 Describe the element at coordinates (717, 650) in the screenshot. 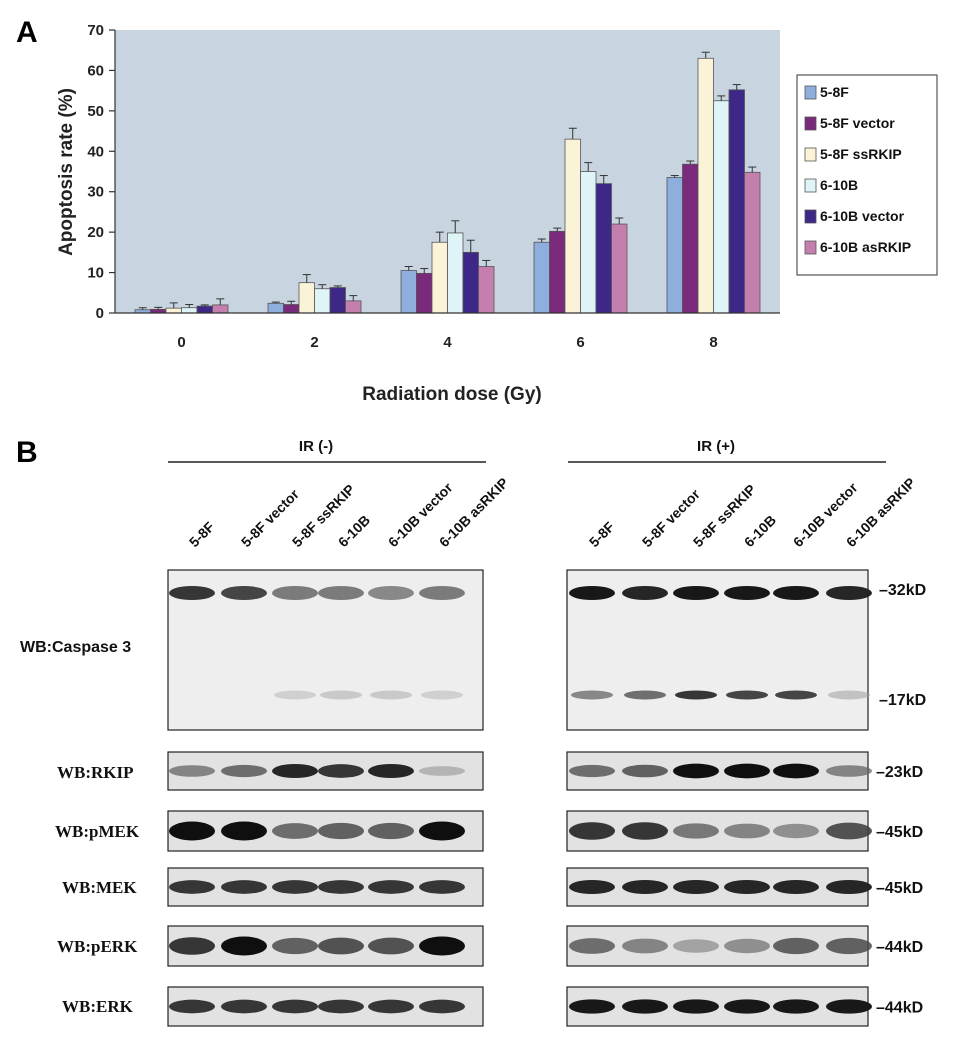

I see `blot-membrane` at that location.